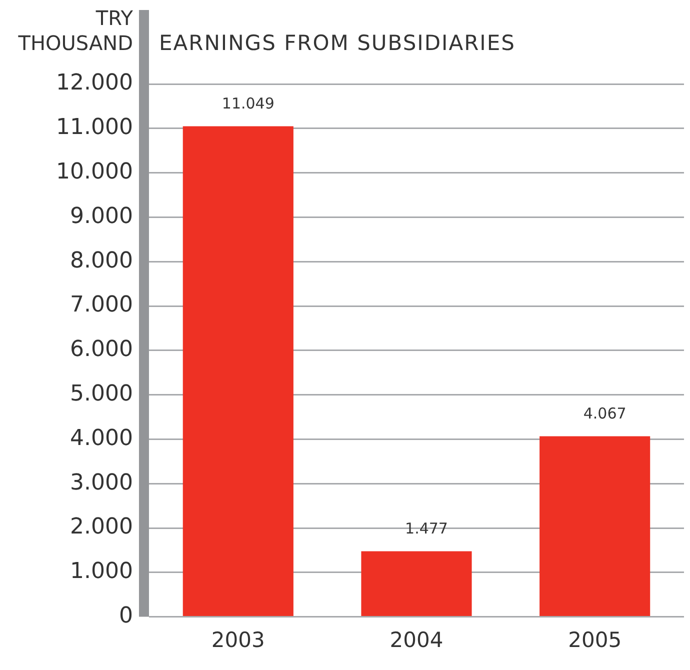  What do you see at coordinates (604, 413) in the screenshot?
I see `data-label: 4.067` at bounding box center [604, 413].